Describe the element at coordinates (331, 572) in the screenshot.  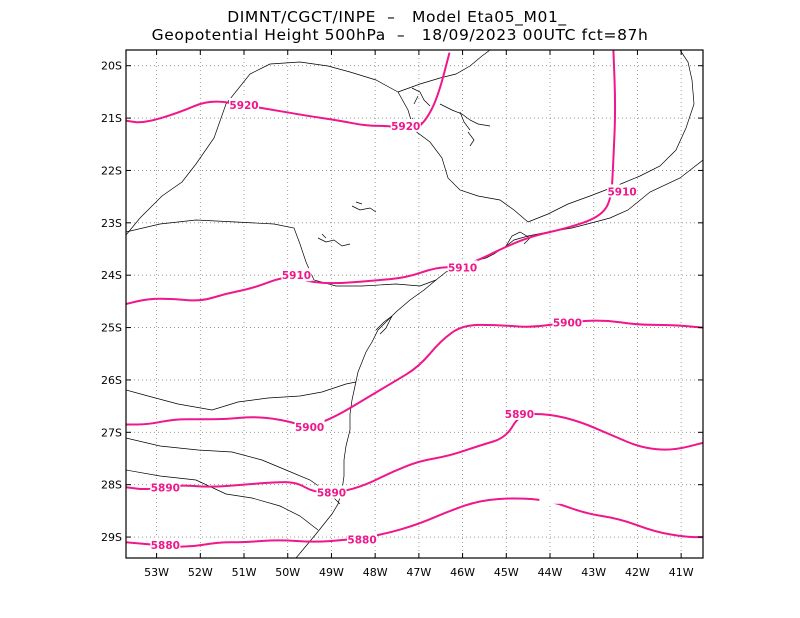
I see `x-tick-label: 49W` at that location.